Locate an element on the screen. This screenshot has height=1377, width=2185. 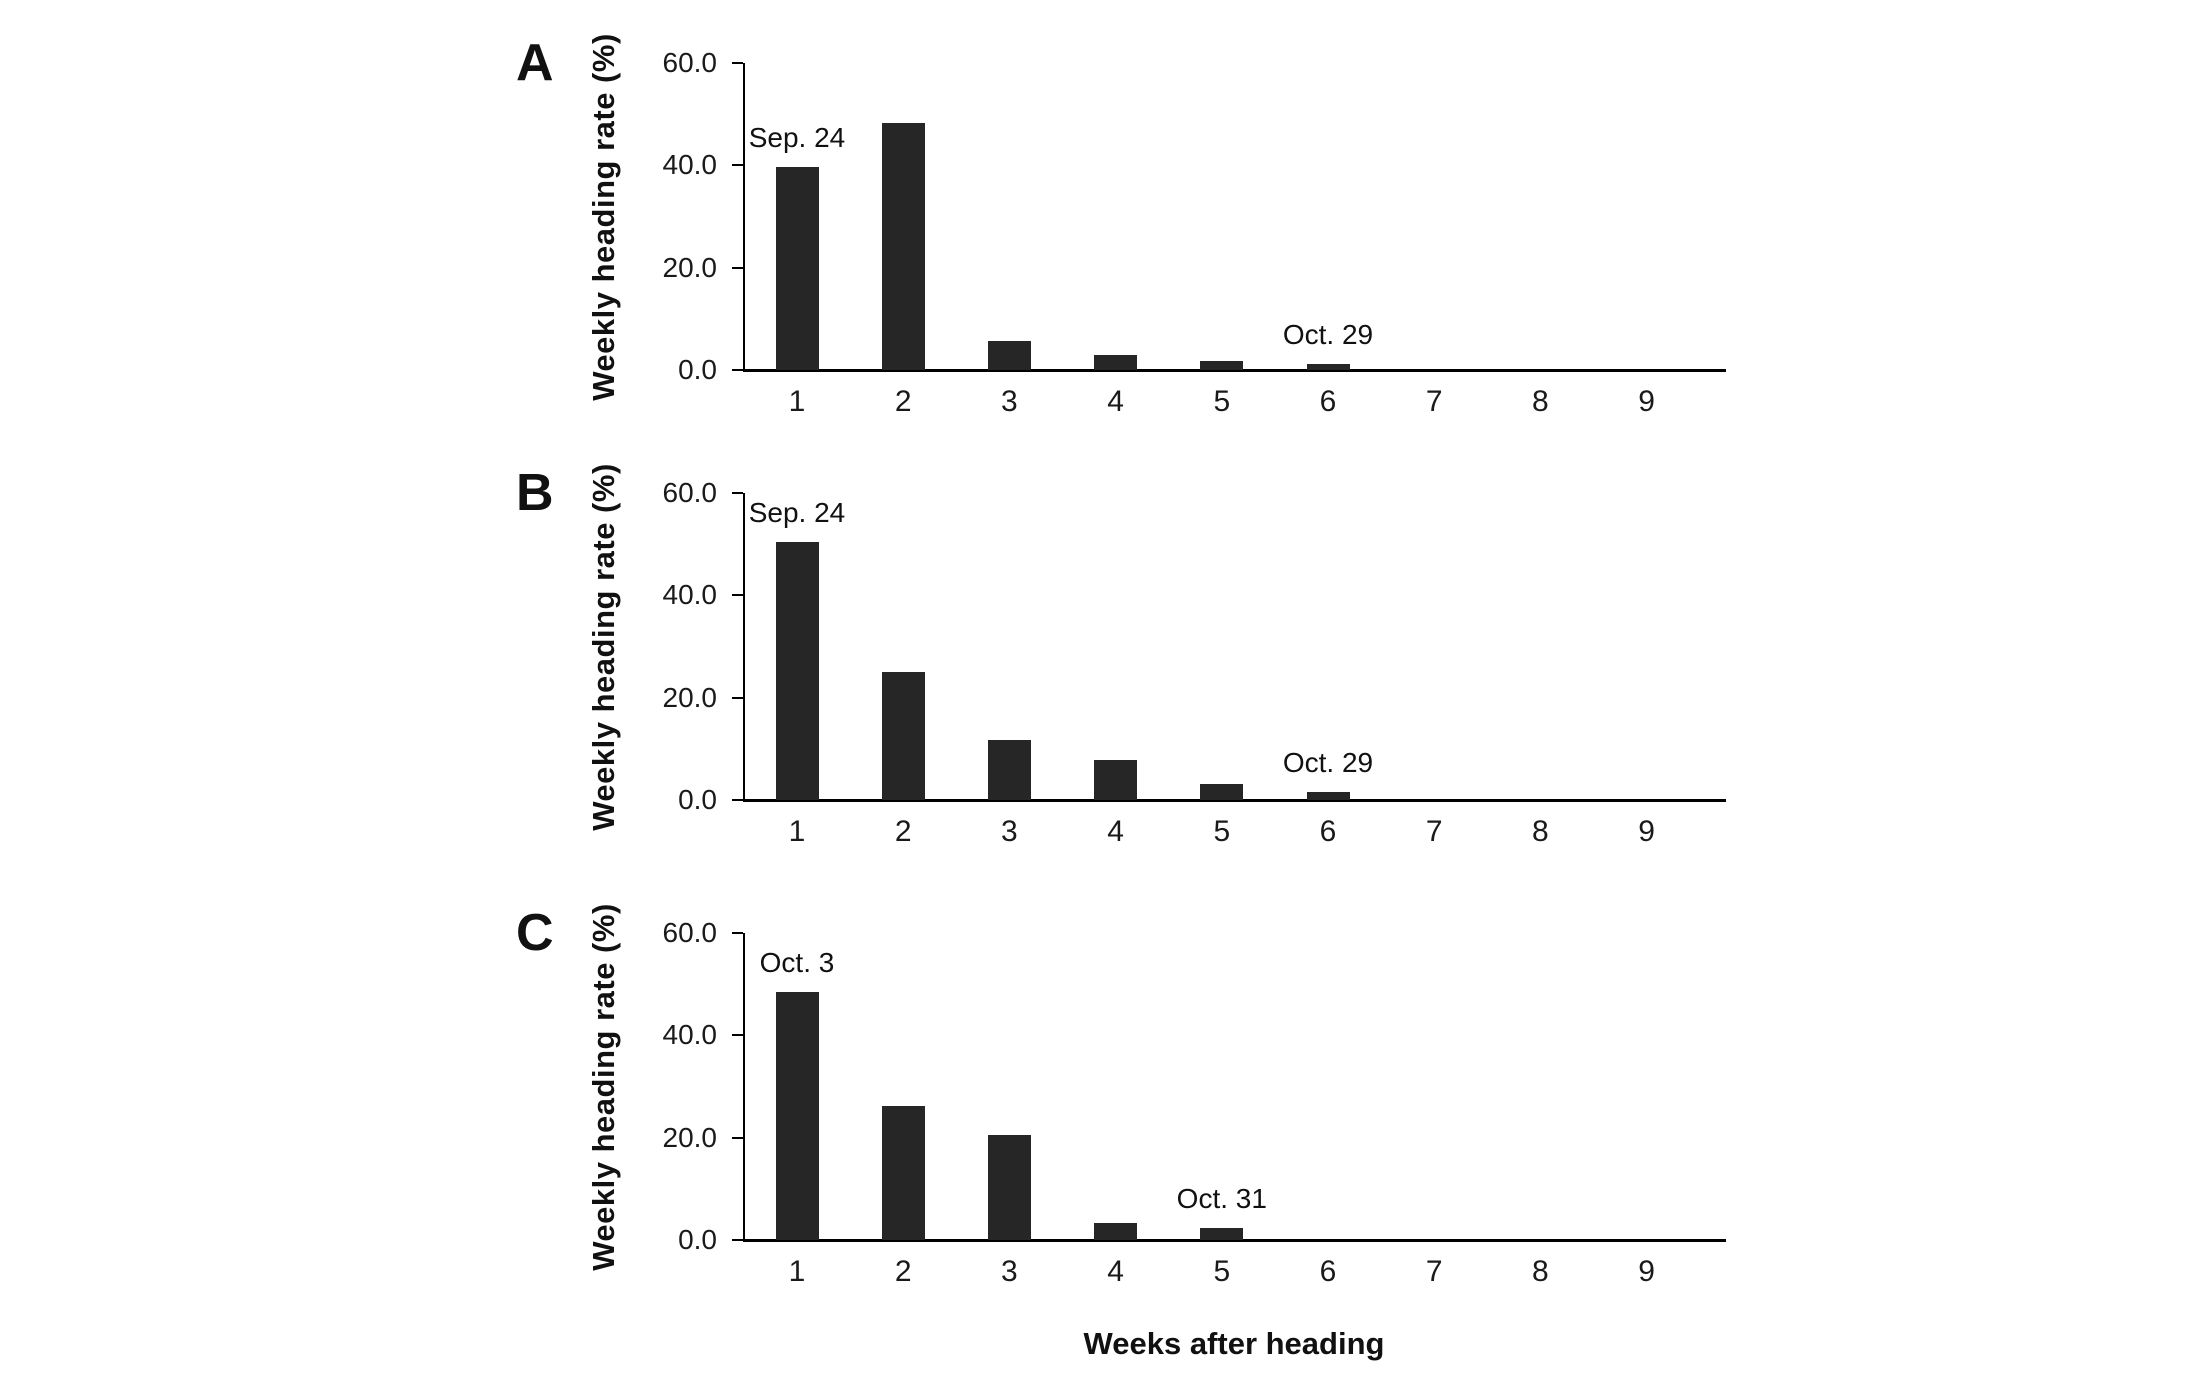
panel-a-y-axis-title: Weekly heading rate (%) is located at coordinates (603, 217).